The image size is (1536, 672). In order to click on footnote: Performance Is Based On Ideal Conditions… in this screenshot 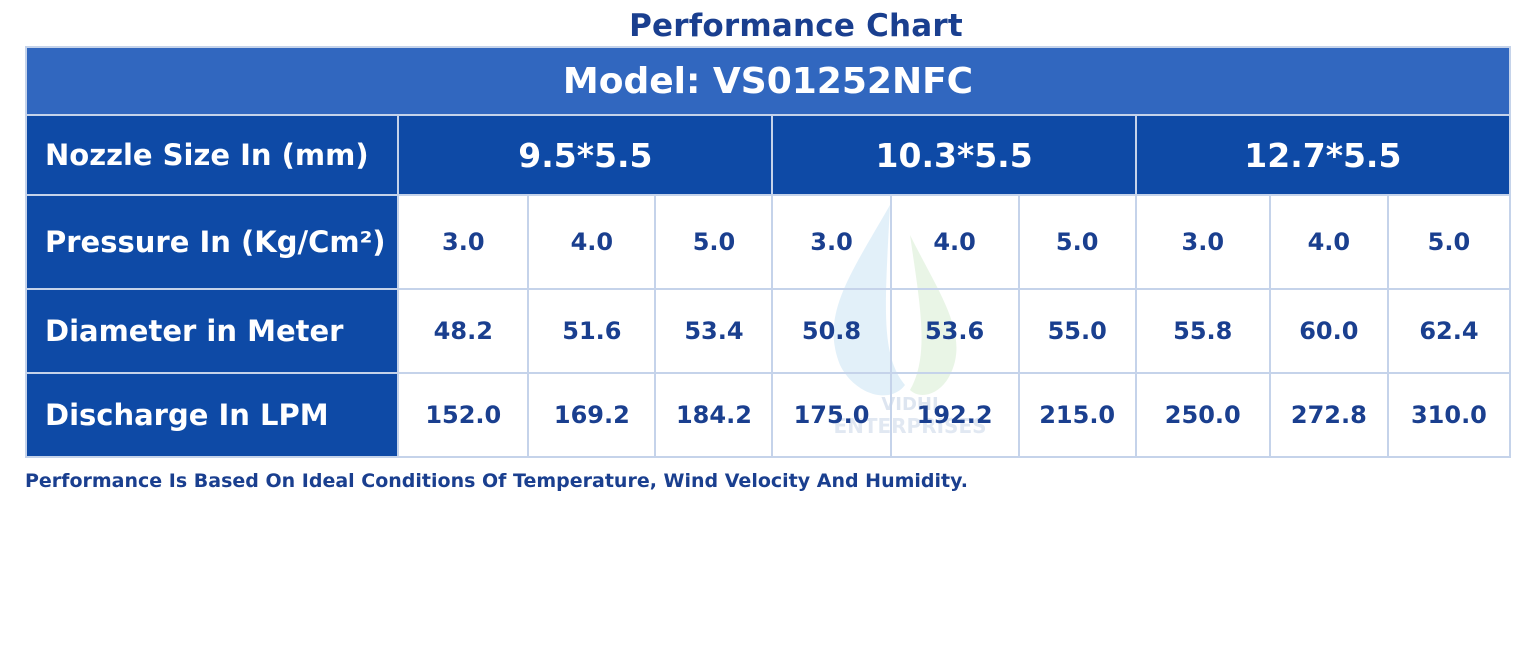, I will do `click(496, 481)`.